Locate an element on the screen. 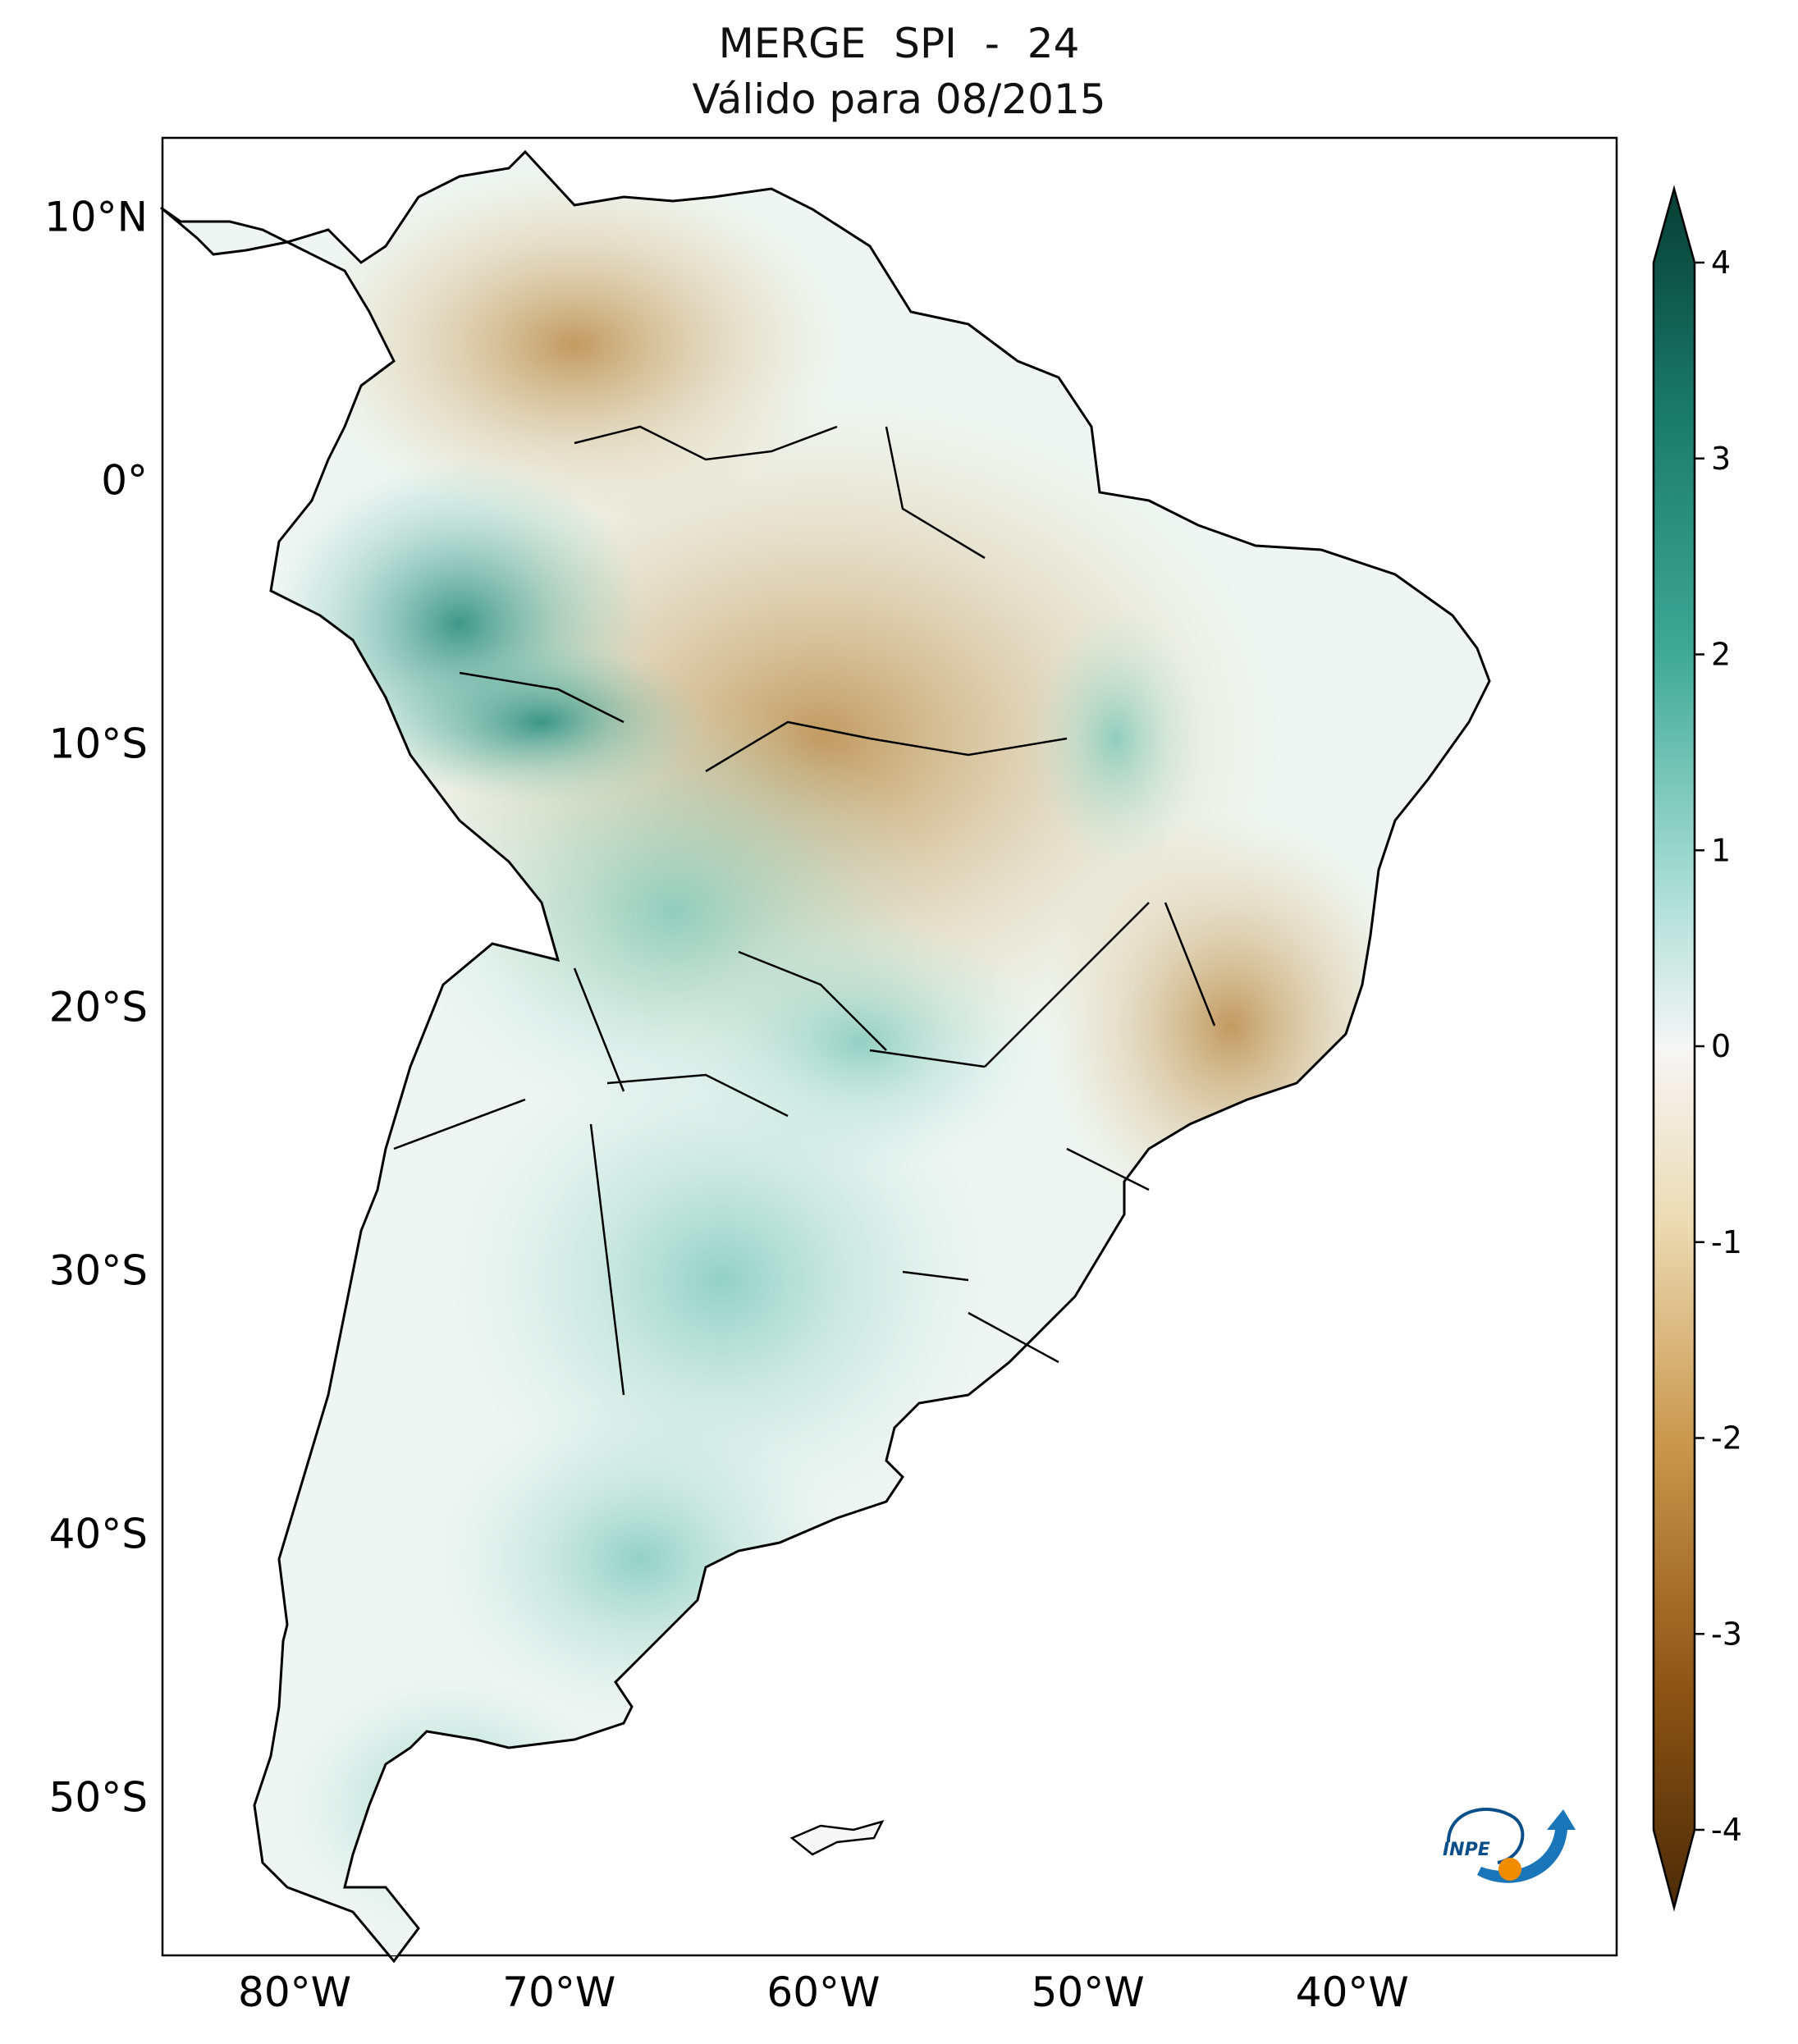 The height and width of the screenshot is (2044, 1798). inpe-logo is located at coordinates (1511, 1845).